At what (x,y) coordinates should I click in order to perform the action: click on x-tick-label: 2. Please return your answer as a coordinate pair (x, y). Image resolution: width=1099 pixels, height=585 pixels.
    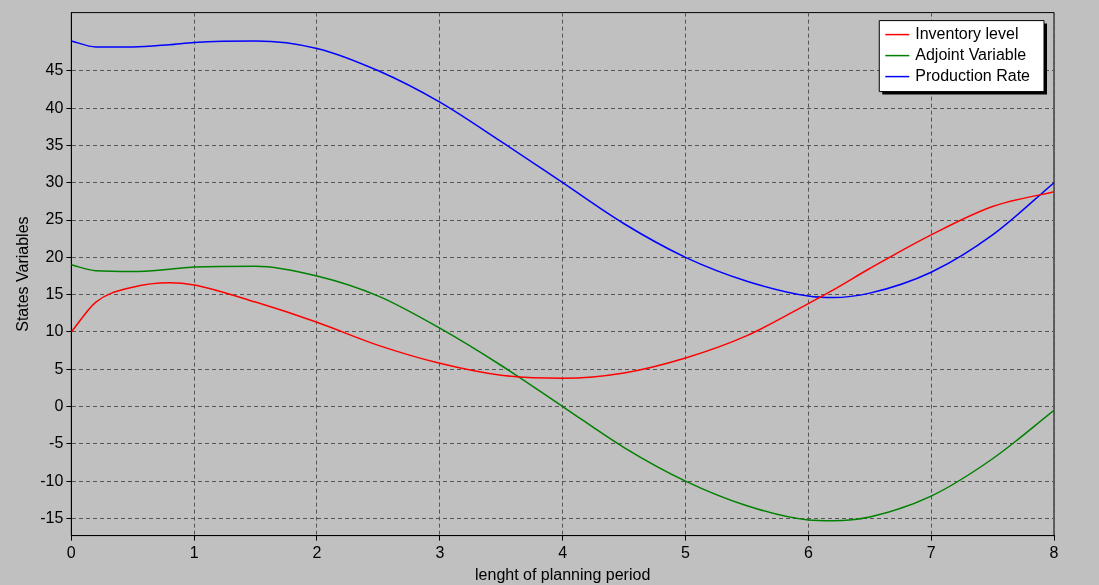
    Looking at the image, I should click on (317, 552).